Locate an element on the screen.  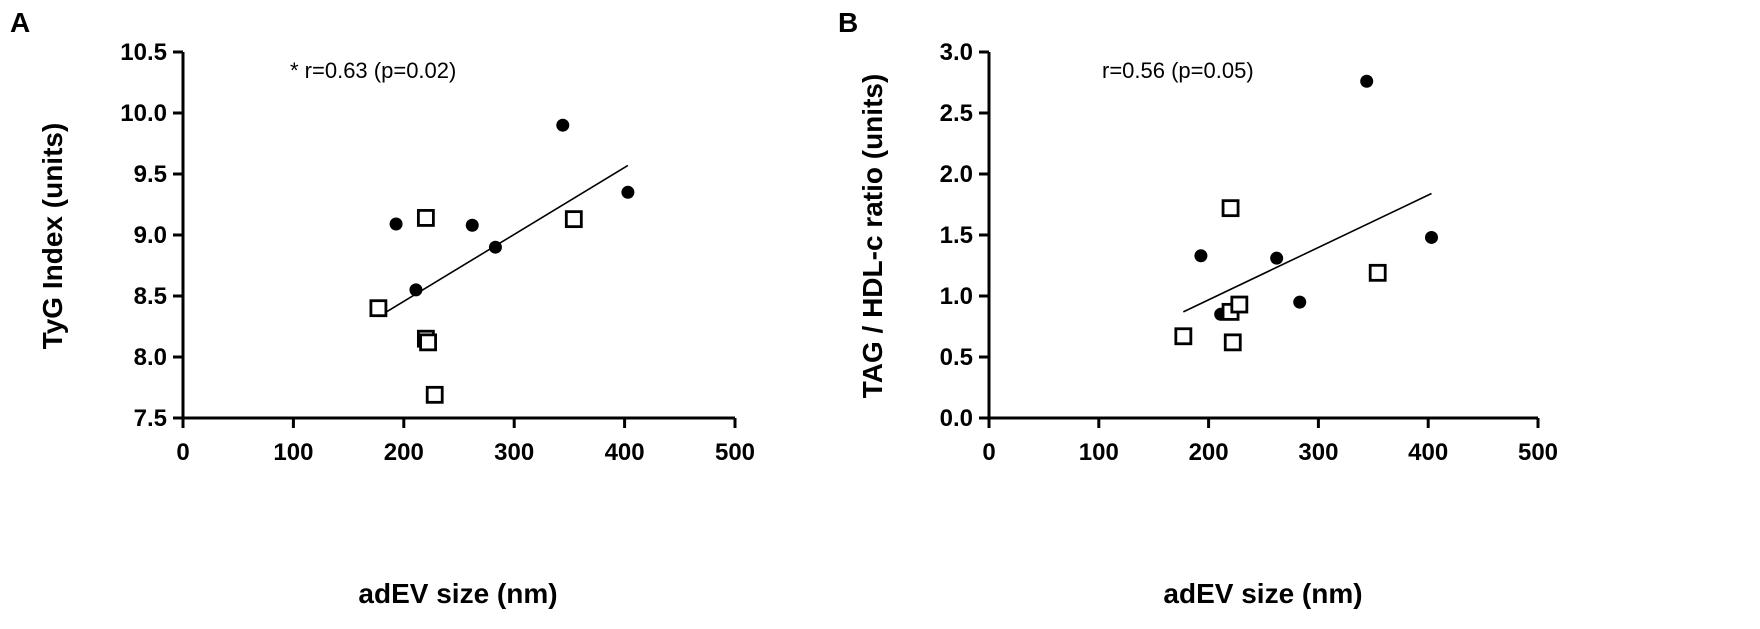
panel-a-x-tick-label: 200 is located at coordinates (404, 452).